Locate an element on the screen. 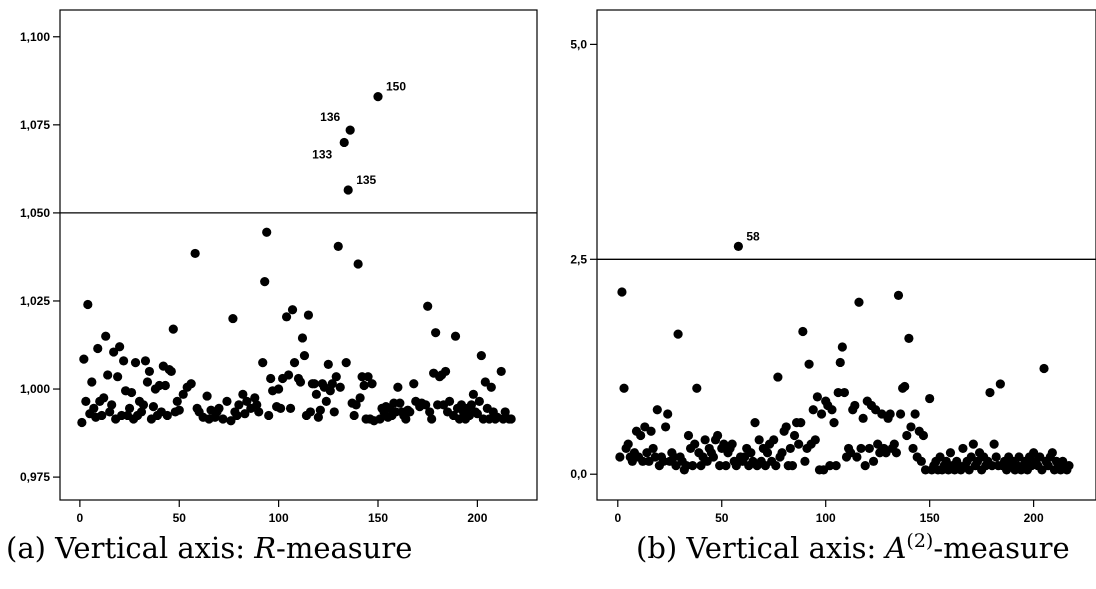 This screenshot has height=589, width=1096. x-tick-label-b: 200 is located at coordinates (1034, 518).